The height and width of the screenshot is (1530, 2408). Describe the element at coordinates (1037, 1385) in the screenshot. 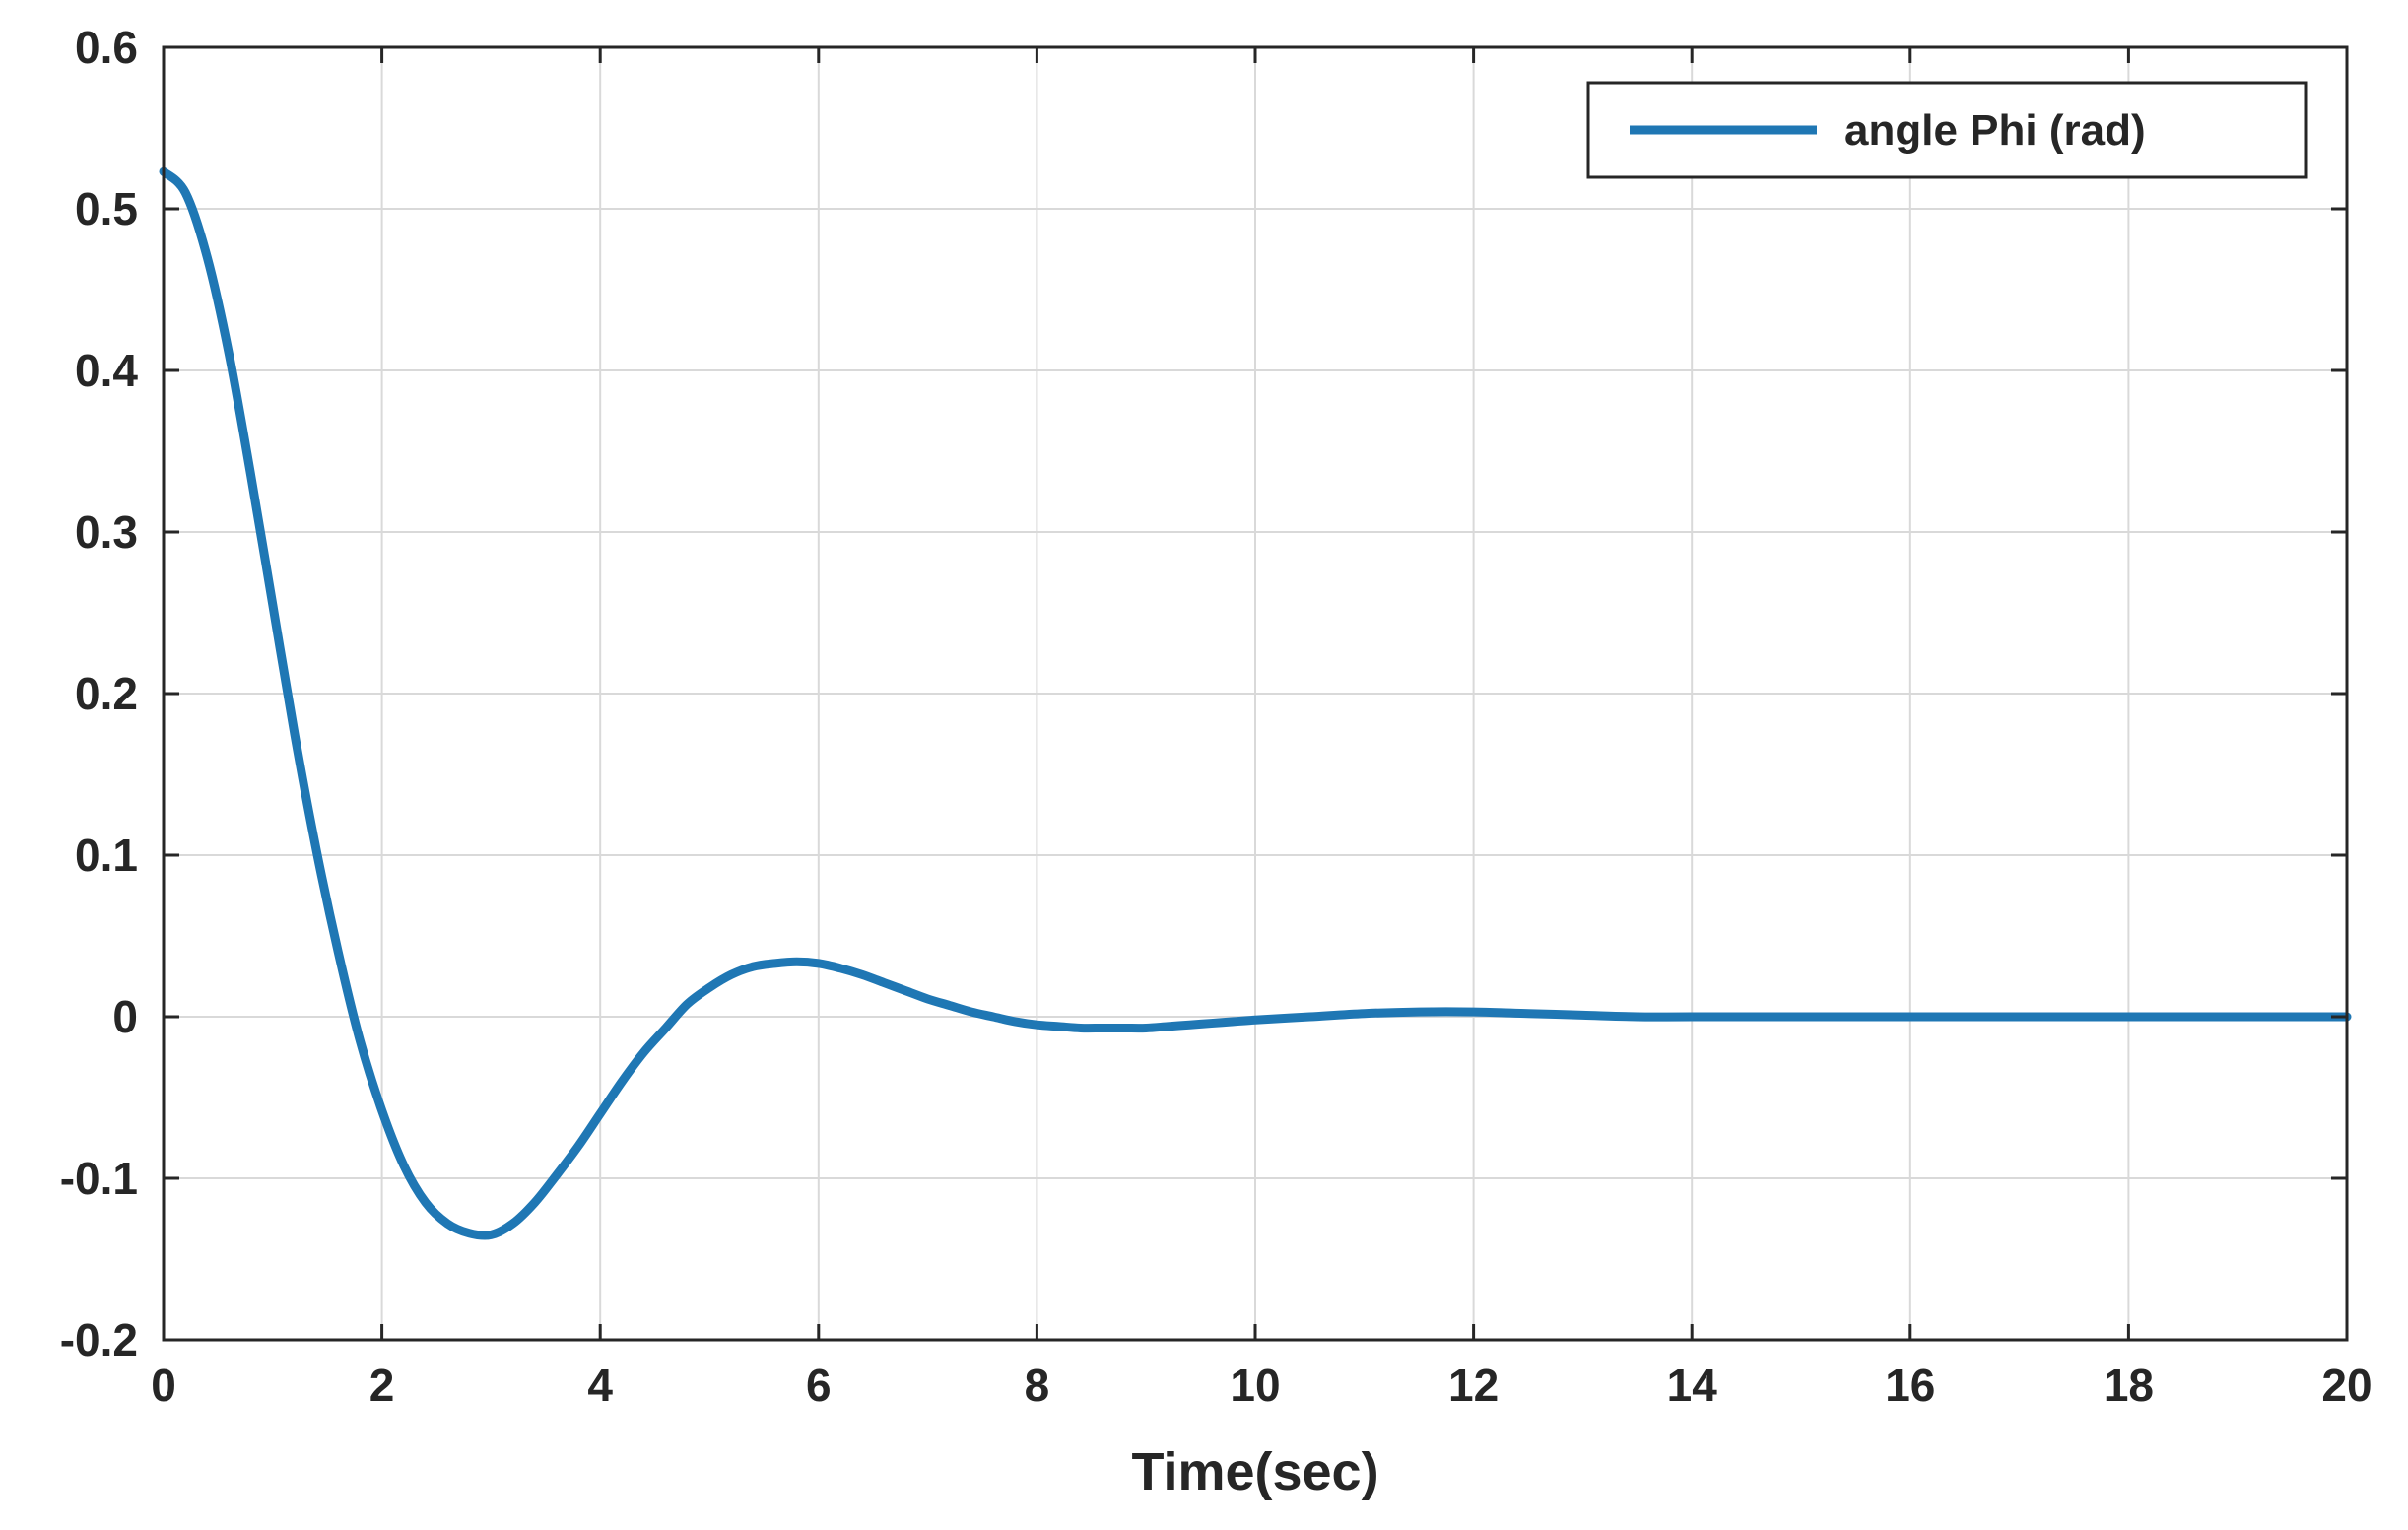

I see `x-tick-label: 8` at that location.